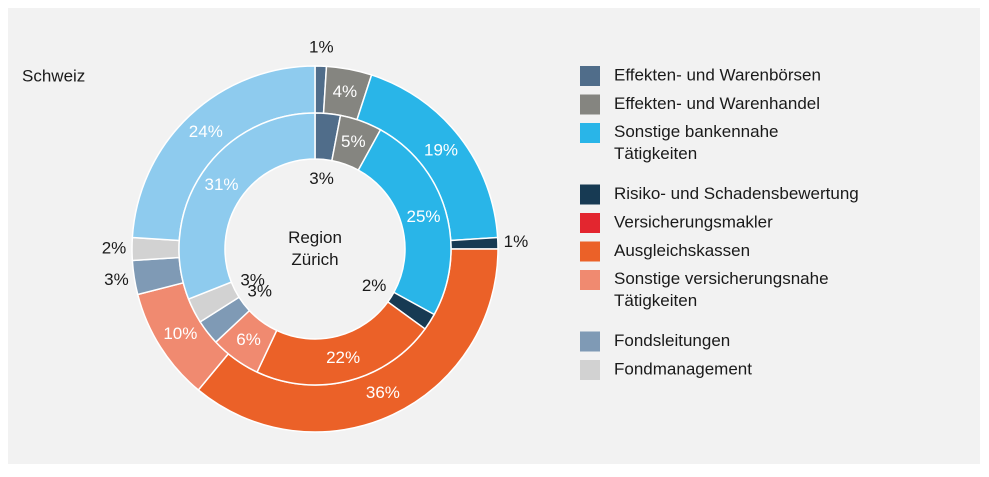 The height and width of the screenshot is (477, 989). What do you see at coordinates (721, 289) in the screenshot?
I see `legend-label: Sonstige versicherungsnahe Tätigkeiten` at bounding box center [721, 289].